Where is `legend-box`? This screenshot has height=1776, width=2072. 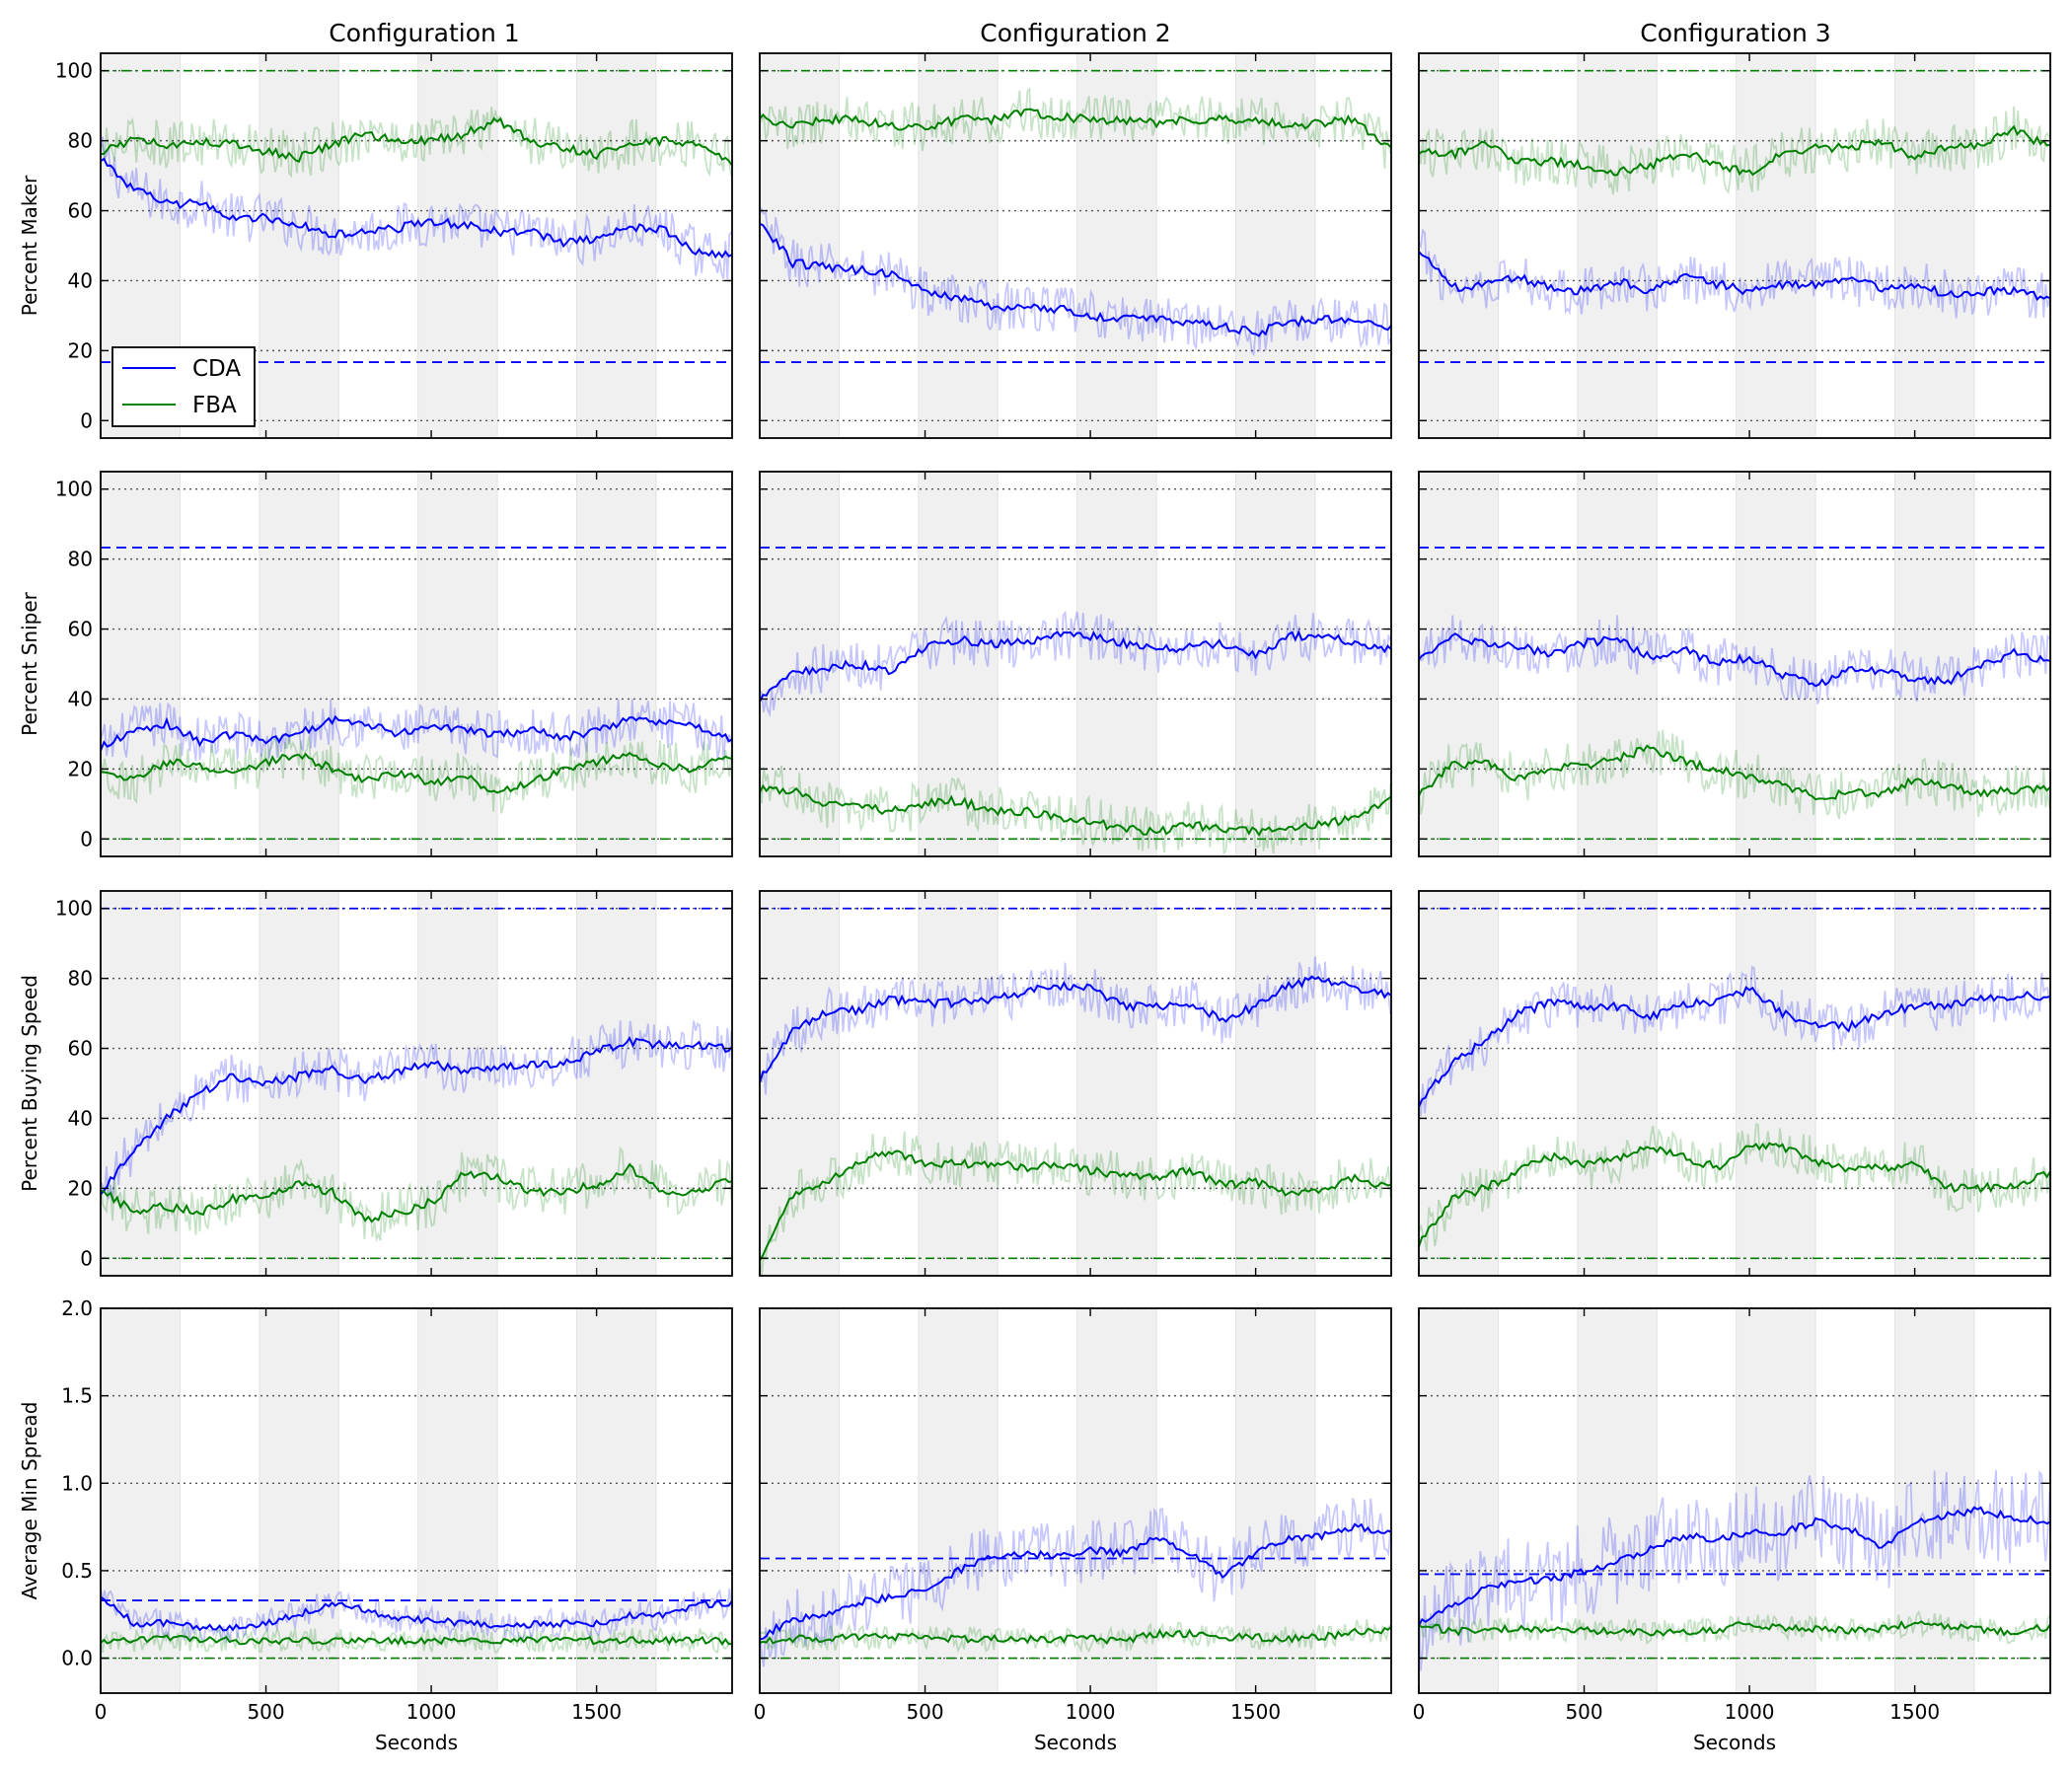
legend-box is located at coordinates (184, 387).